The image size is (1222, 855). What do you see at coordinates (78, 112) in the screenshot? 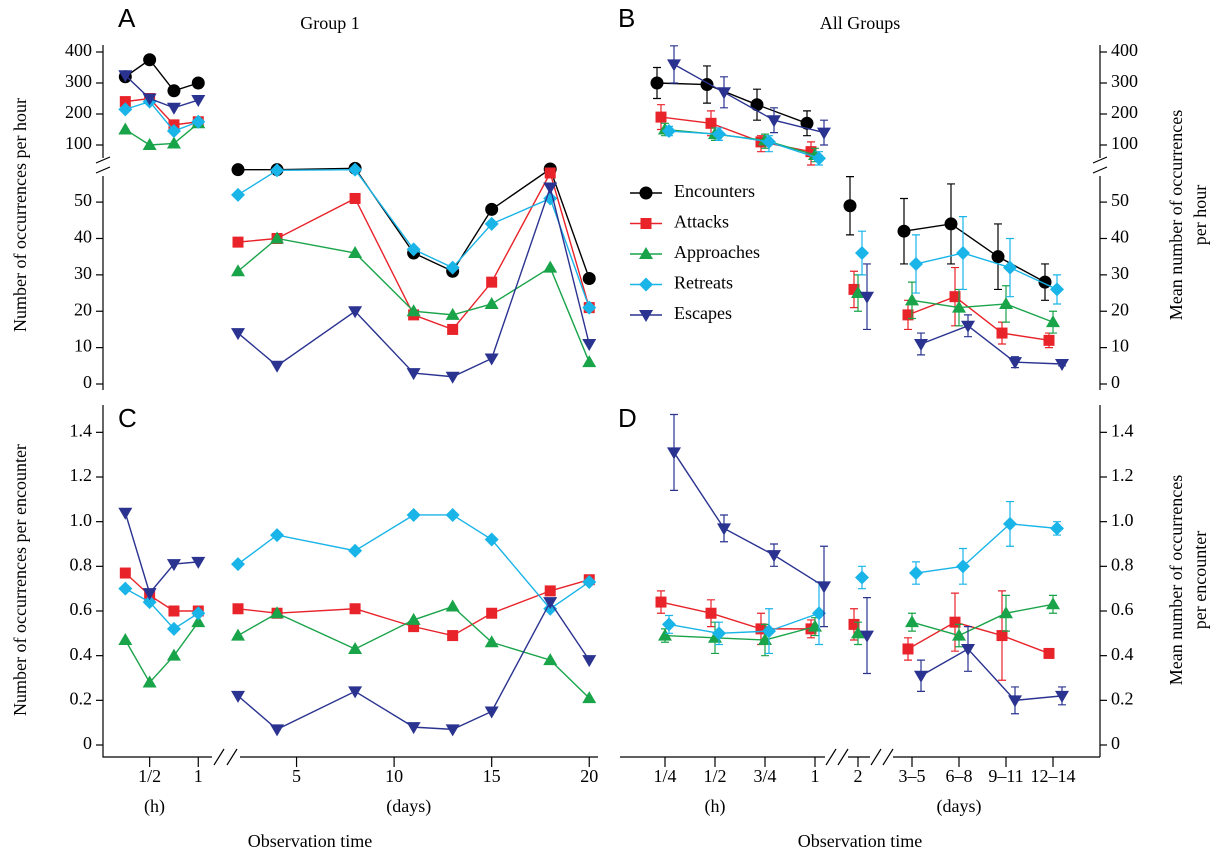
I see `y-tick-label: 200` at bounding box center [78, 112].